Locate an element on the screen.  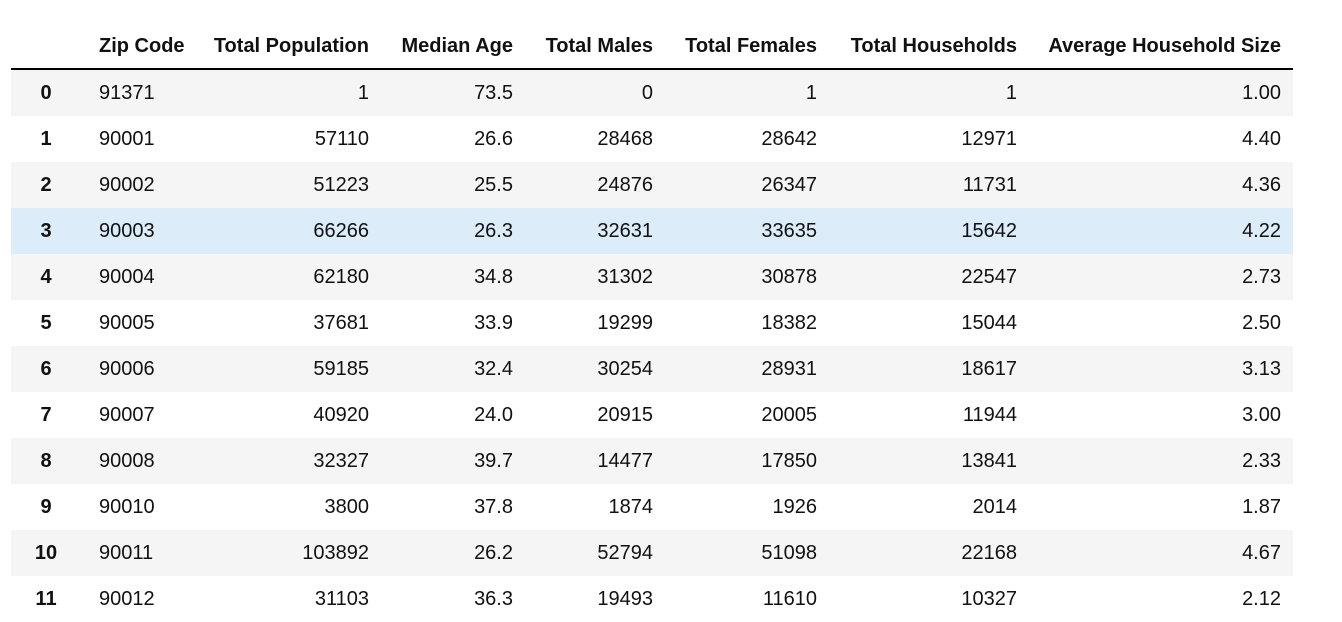
cell-total-population: 1 is located at coordinates (363, 92).